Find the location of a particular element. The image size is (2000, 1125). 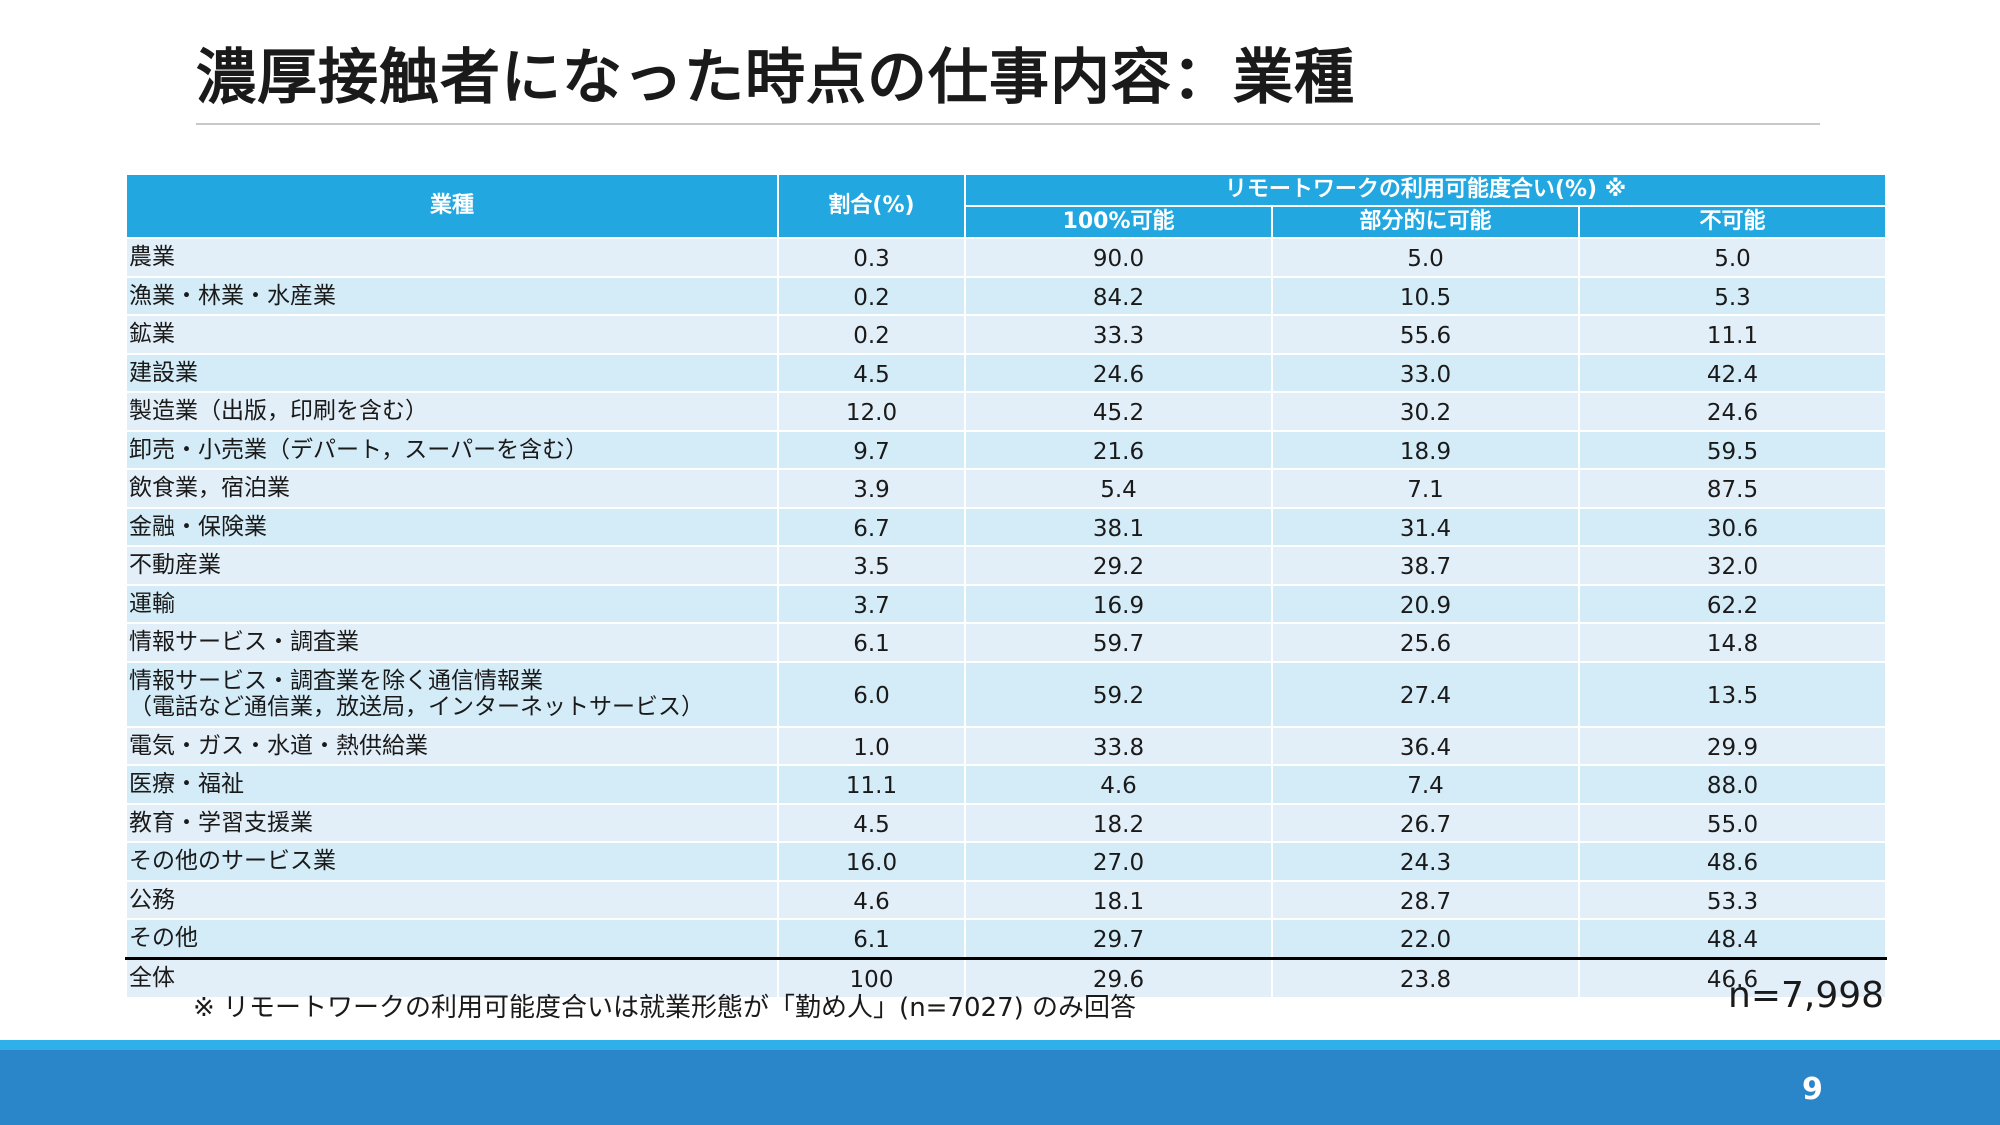

header-full: 100%可能 is located at coordinates (1118, 222).